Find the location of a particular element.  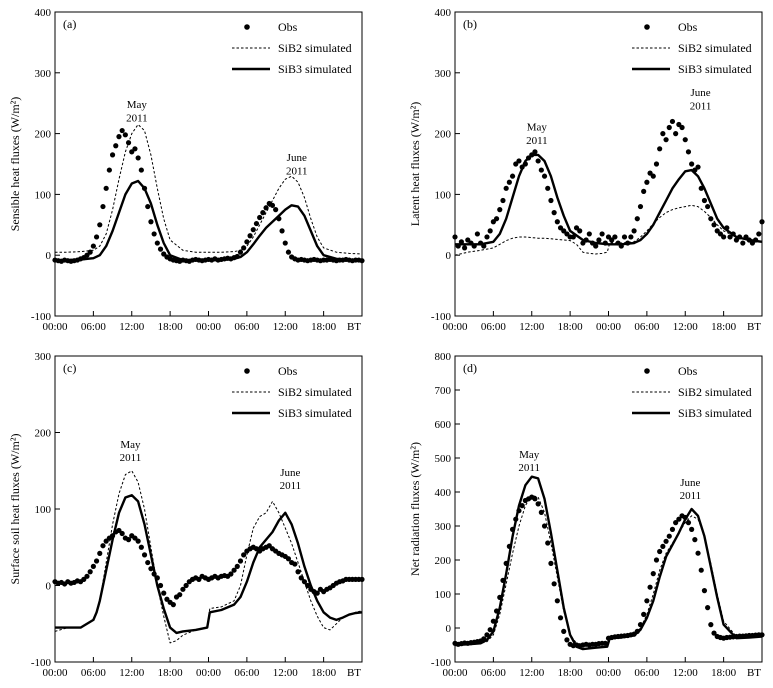

y-axis-label: Net radiation fluxes (W/m²) is located at coordinates (415, 509).